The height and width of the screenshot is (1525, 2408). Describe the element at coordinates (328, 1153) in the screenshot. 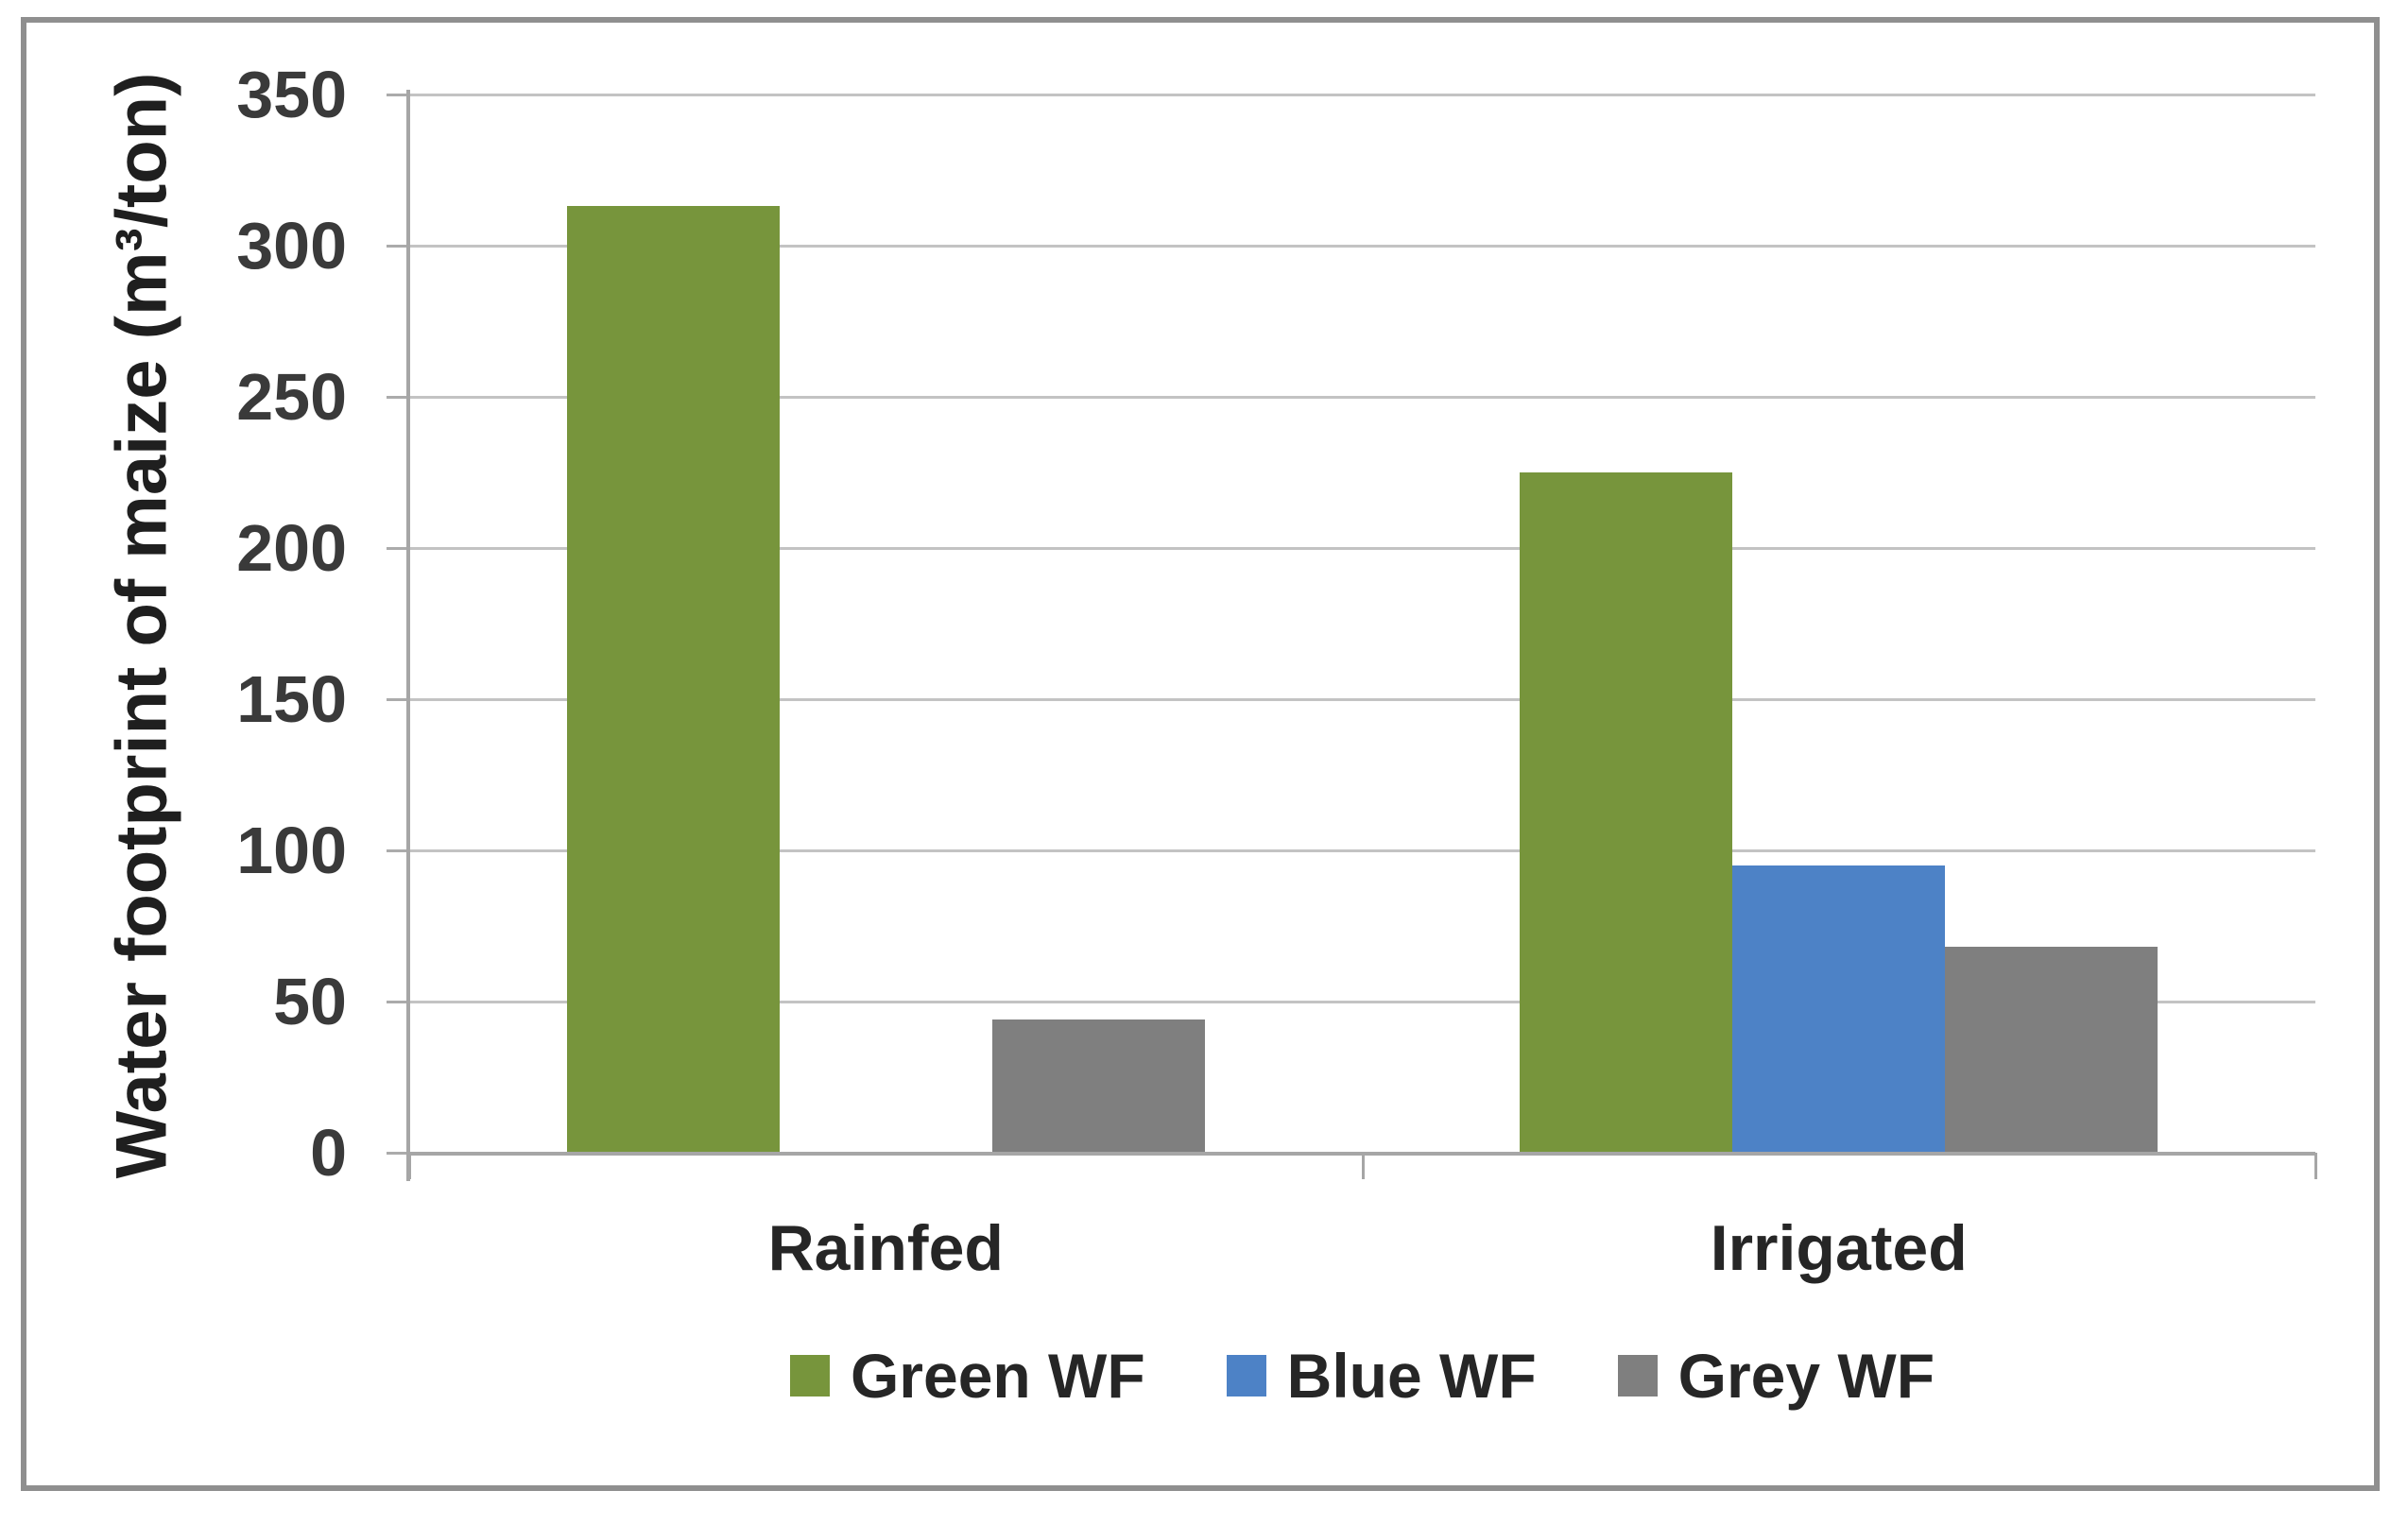

I see `y-tick-label: 0` at that location.